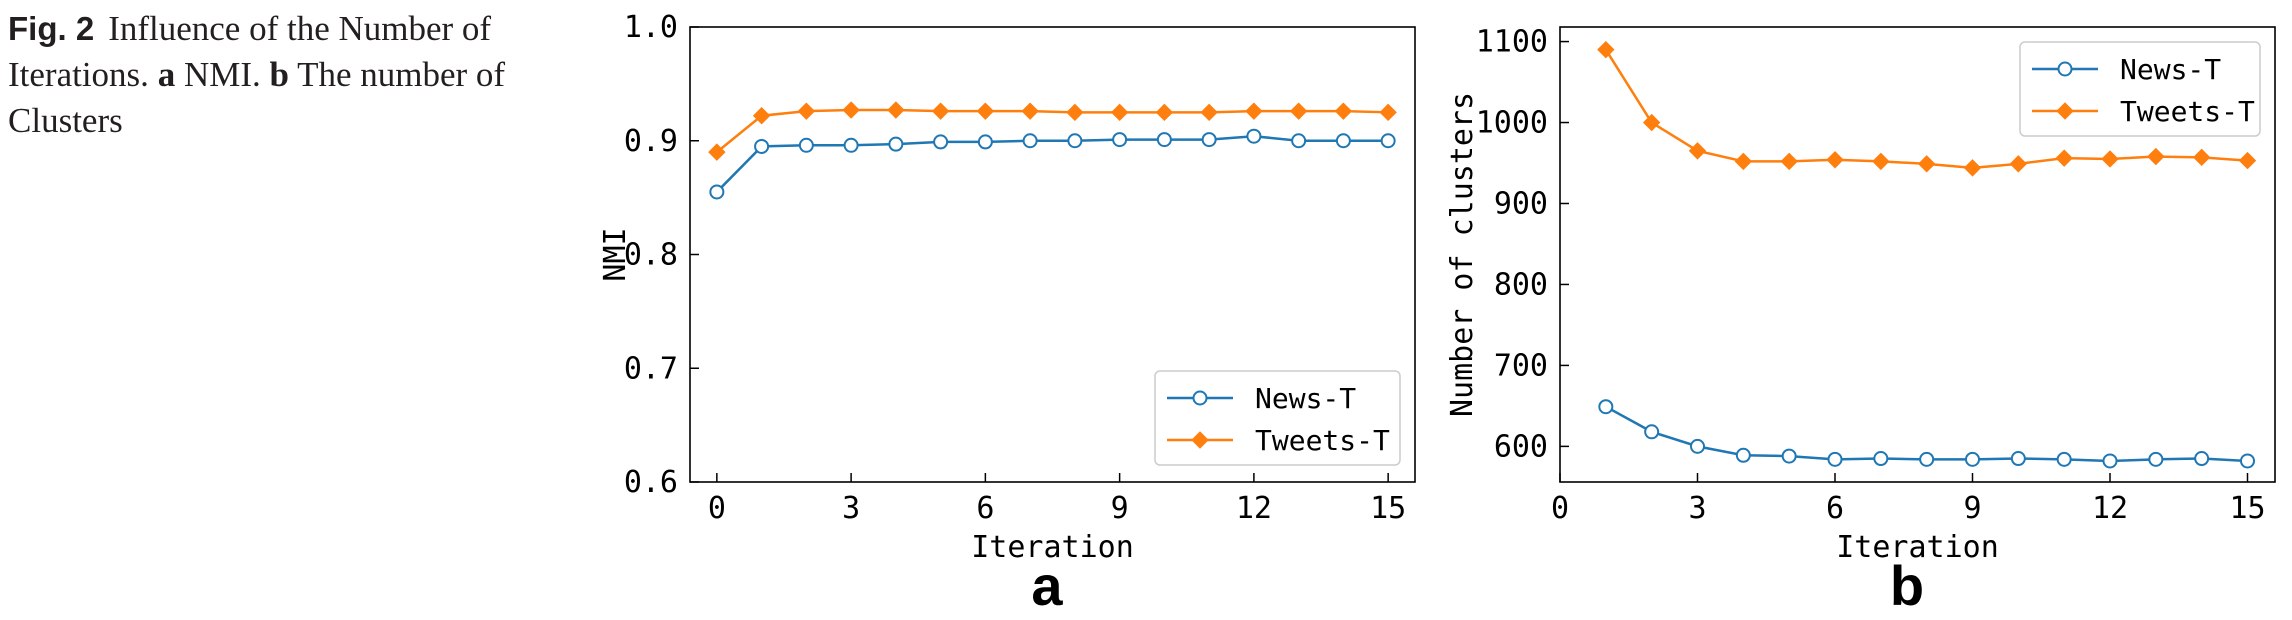 The width and height of the screenshot is (2292, 620). What do you see at coordinates (166, 74) in the screenshot?
I see `caption-a-label: a` at bounding box center [166, 74].